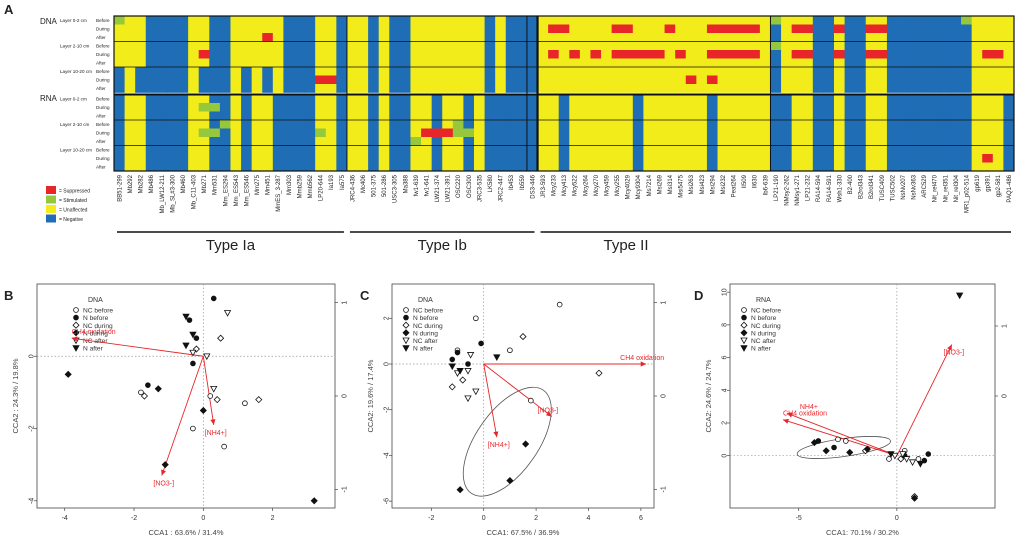 Image resolution: width=1028 pixels, height=549 pixels. I want to click on group-label: Type Ia, so click(231, 245).